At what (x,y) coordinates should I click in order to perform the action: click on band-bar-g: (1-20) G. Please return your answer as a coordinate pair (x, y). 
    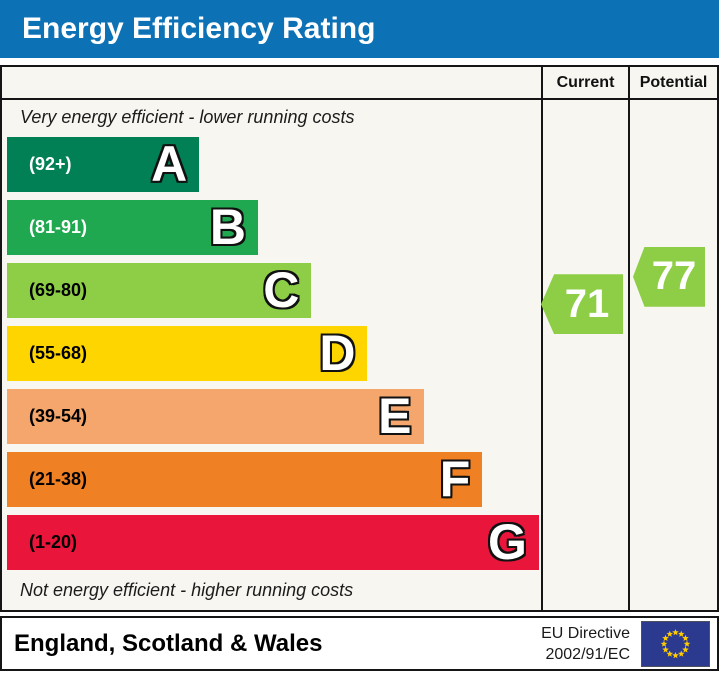
    Looking at the image, I should click on (273, 542).